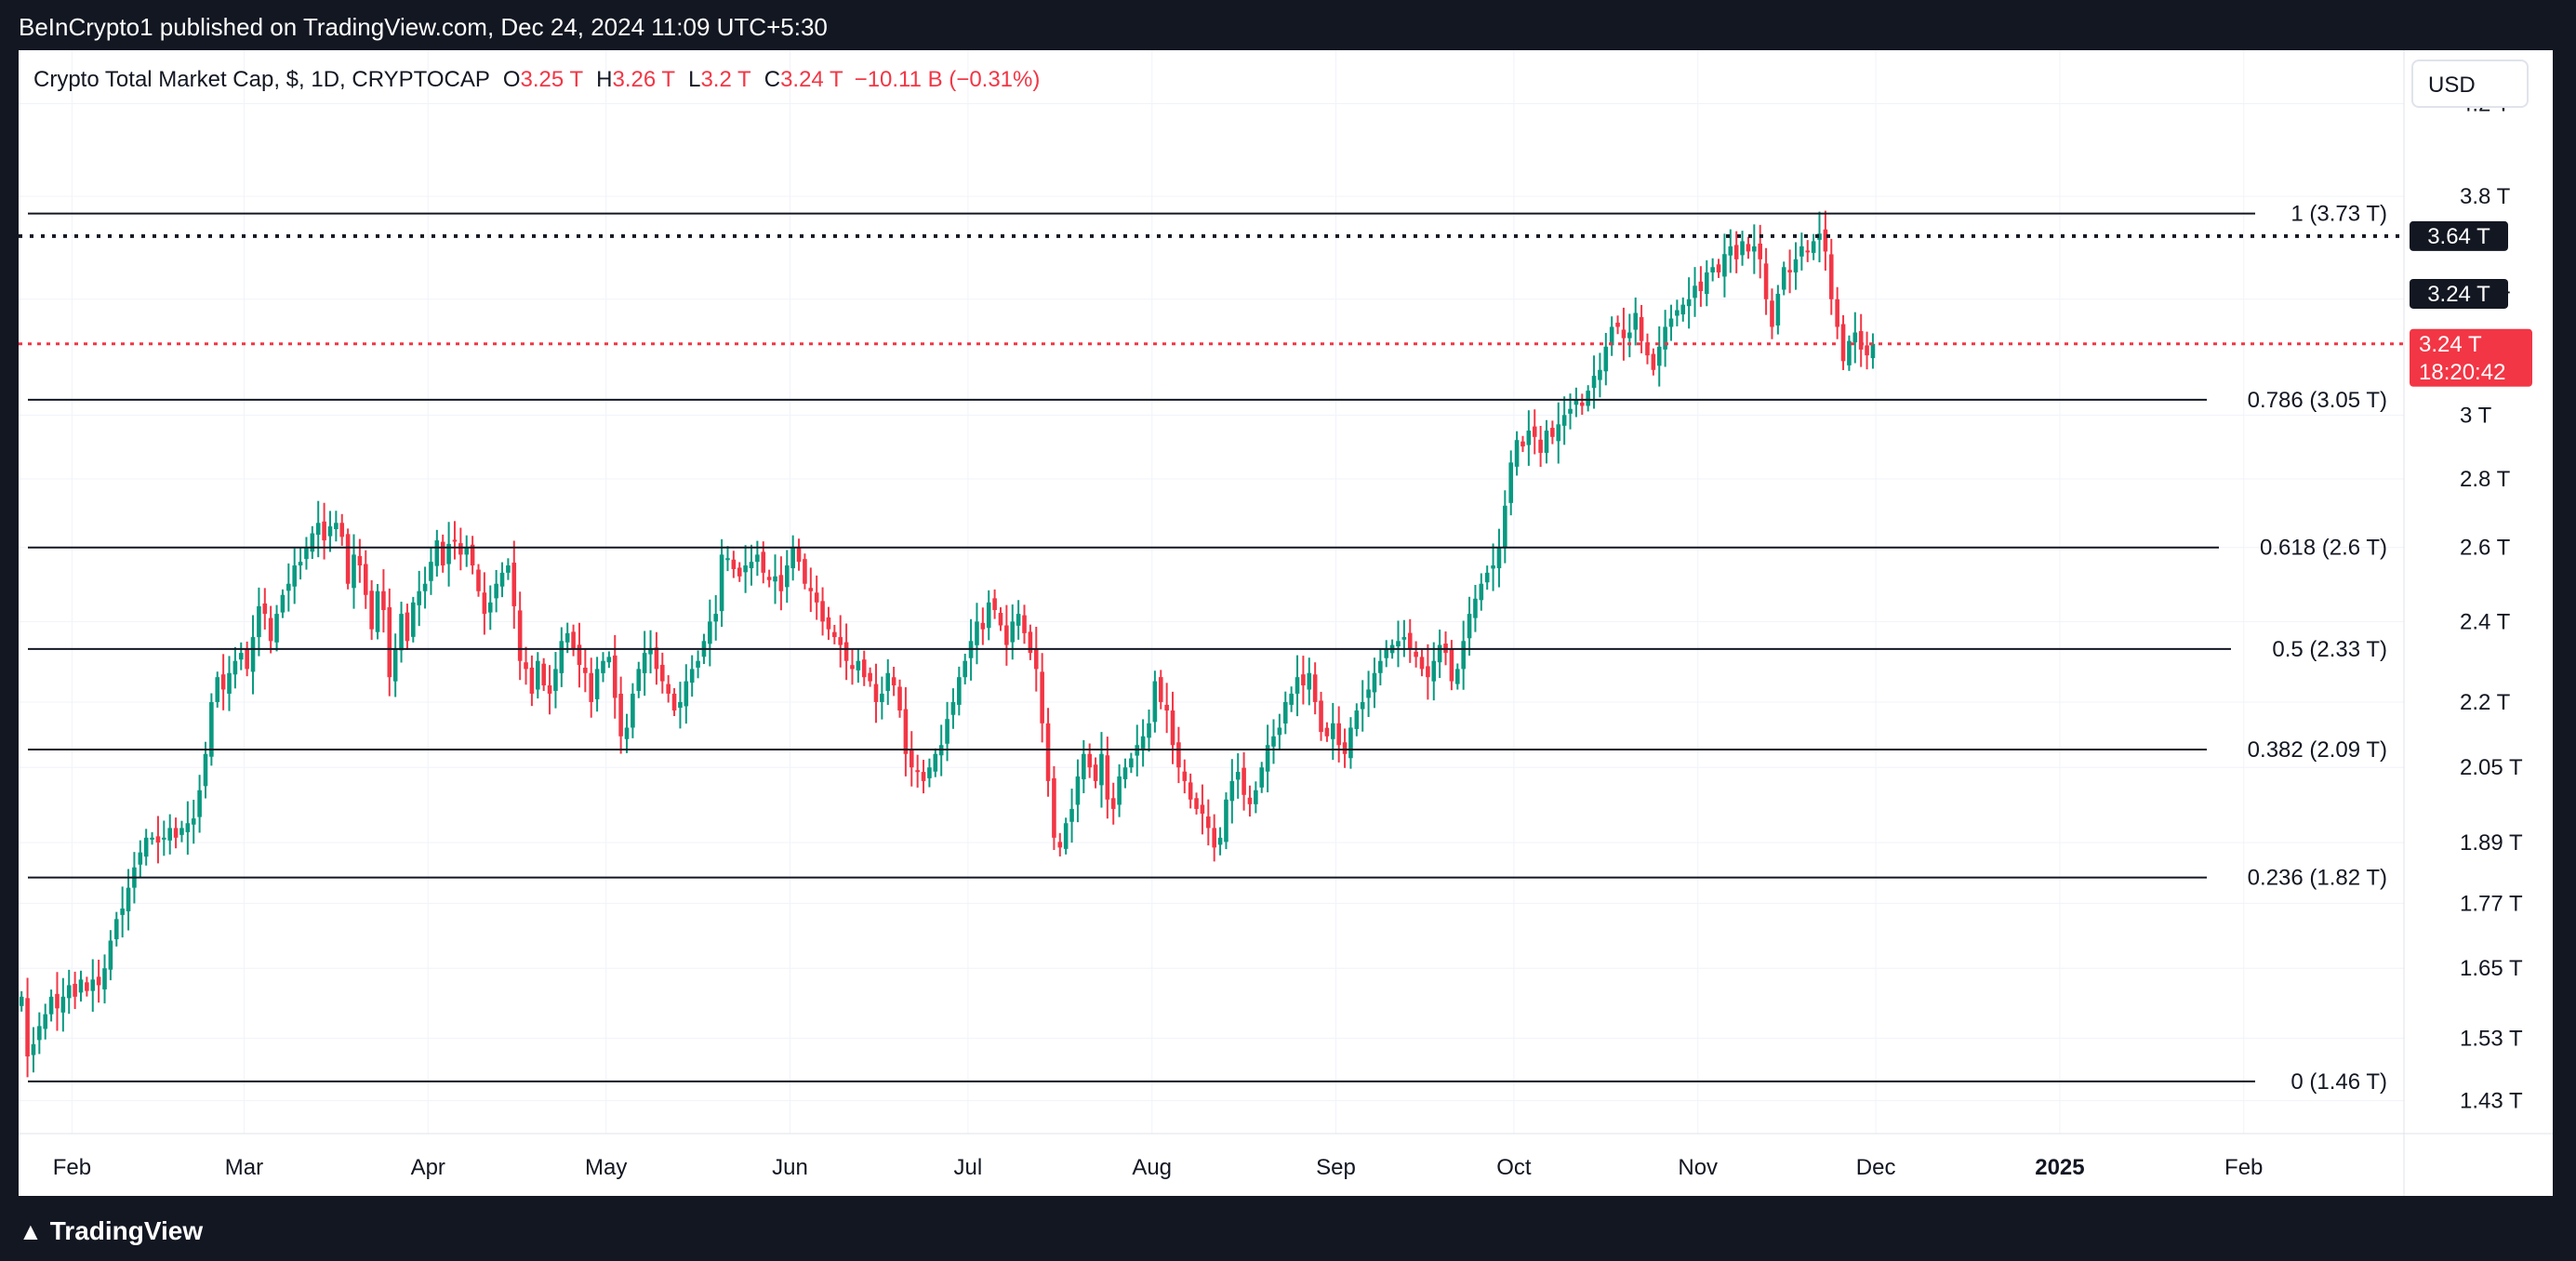 This screenshot has height=1261, width=2576. Describe the element at coordinates (1152, 1167) in the screenshot. I see `x-tick-label: Aug` at that location.